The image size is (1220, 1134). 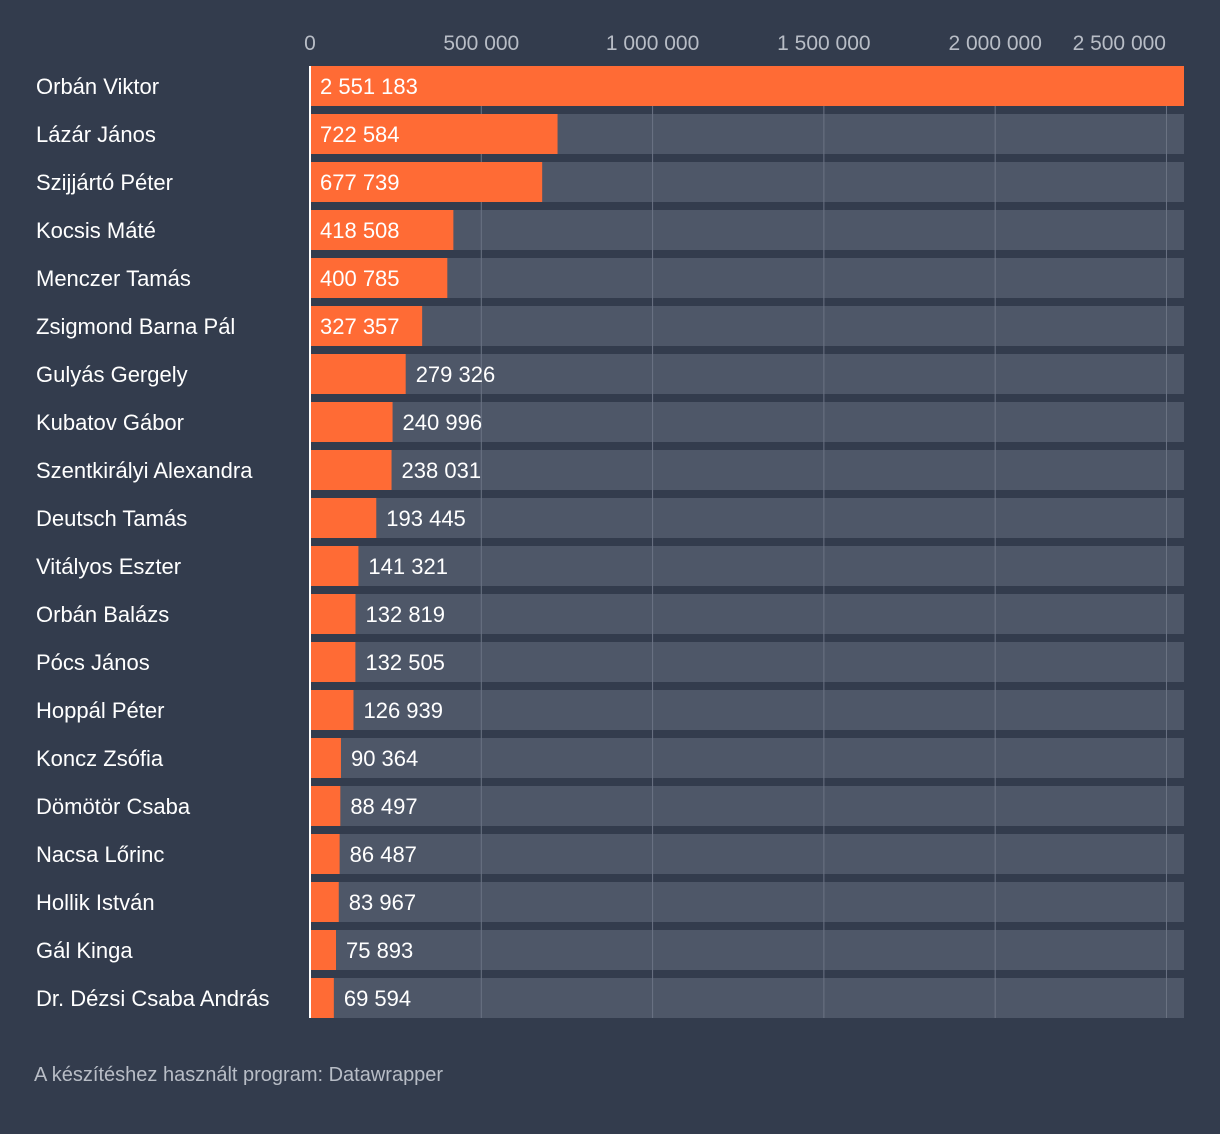 I want to click on category-label: Kubatov Gábor, so click(x=110, y=422).